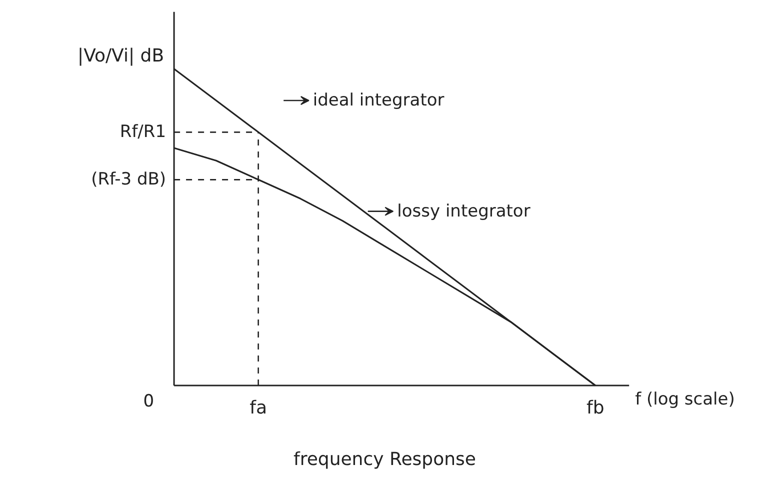  I want to click on x-tick-label: fb, so click(595, 408).